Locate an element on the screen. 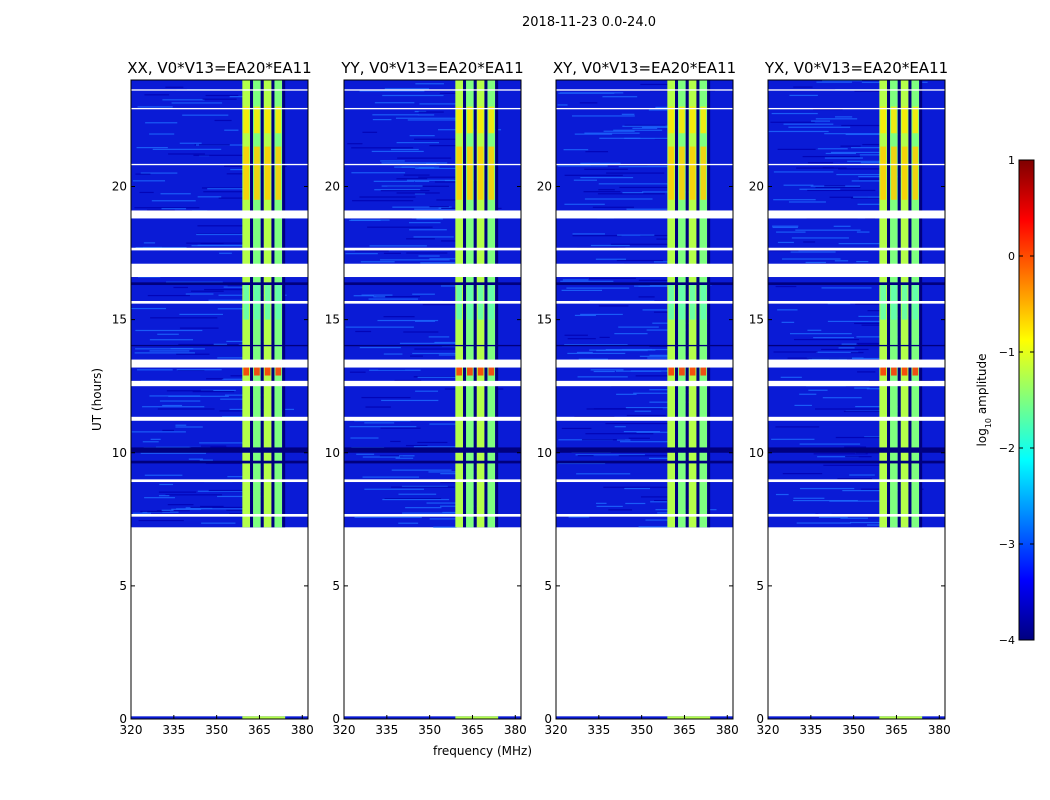 The height and width of the screenshot is (800, 1050). colorbar-label: log10 amplitude is located at coordinates (984, 400).